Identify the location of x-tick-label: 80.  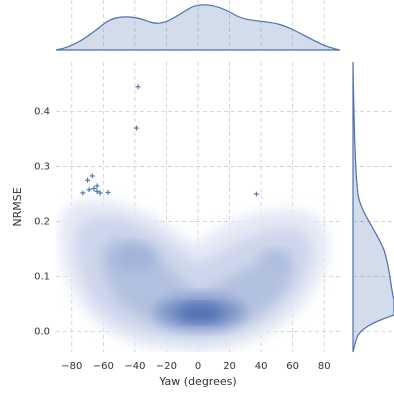
(324, 366).